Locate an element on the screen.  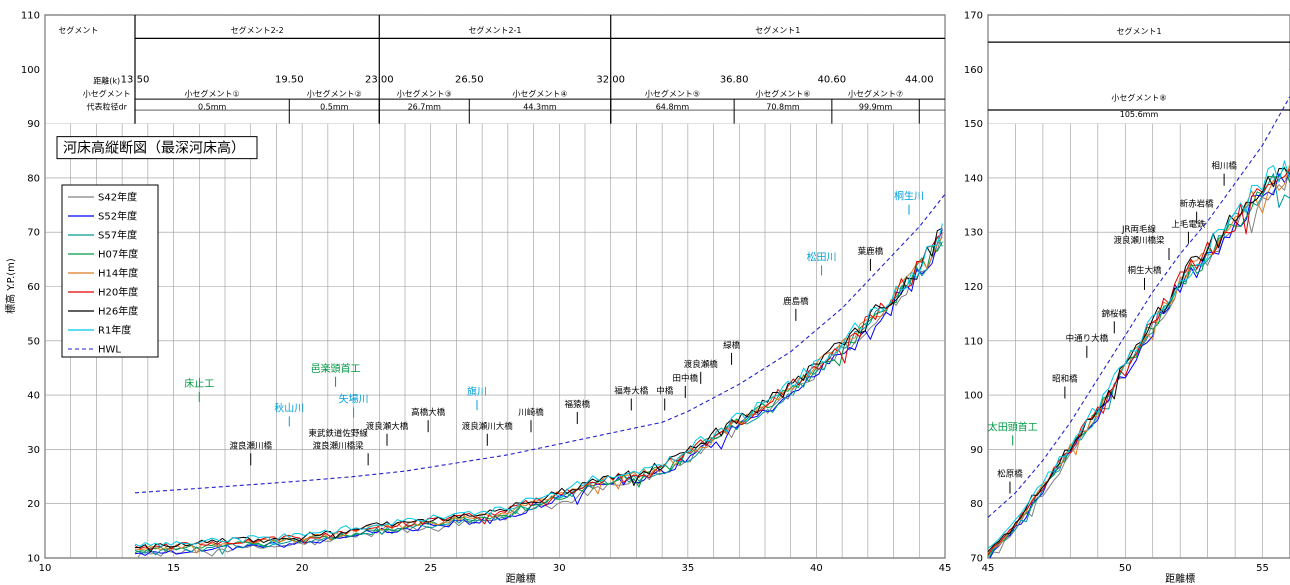
left-annotation-bridge: 葉鹿橋 is located at coordinates (871, 251).